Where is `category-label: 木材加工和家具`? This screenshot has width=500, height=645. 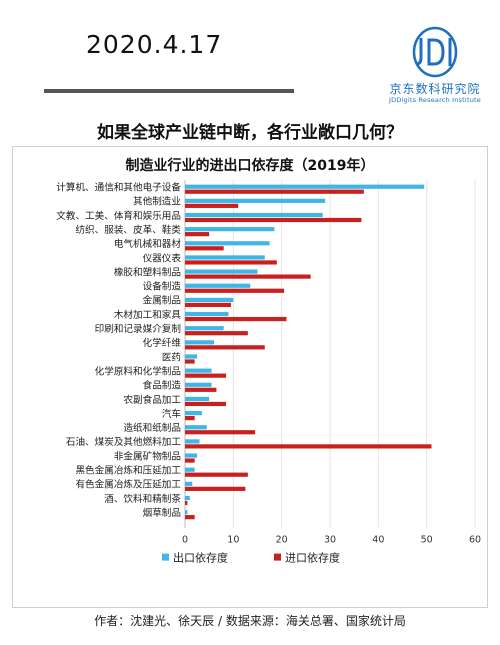 category-label: 木材加工和家具 is located at coordinates (148, 315).